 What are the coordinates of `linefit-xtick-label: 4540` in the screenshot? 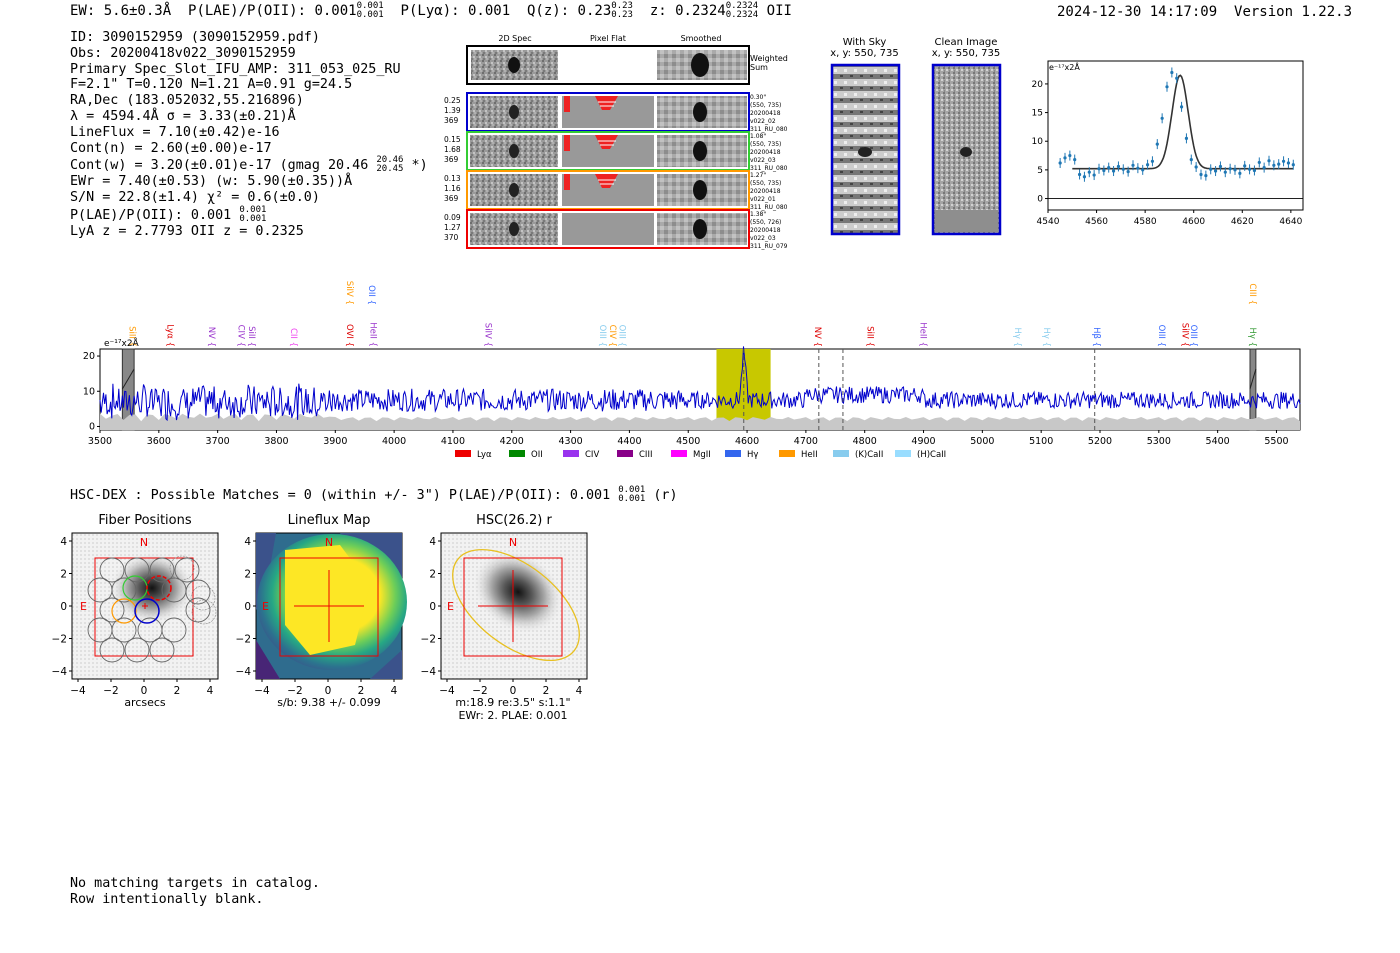 It's located at (1048, 222).